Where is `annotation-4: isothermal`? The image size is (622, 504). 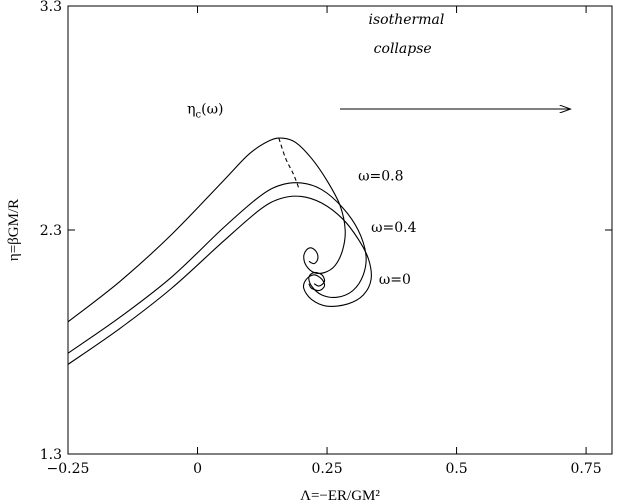 annotation-4: isothermal is located at coordinates (406, 20).